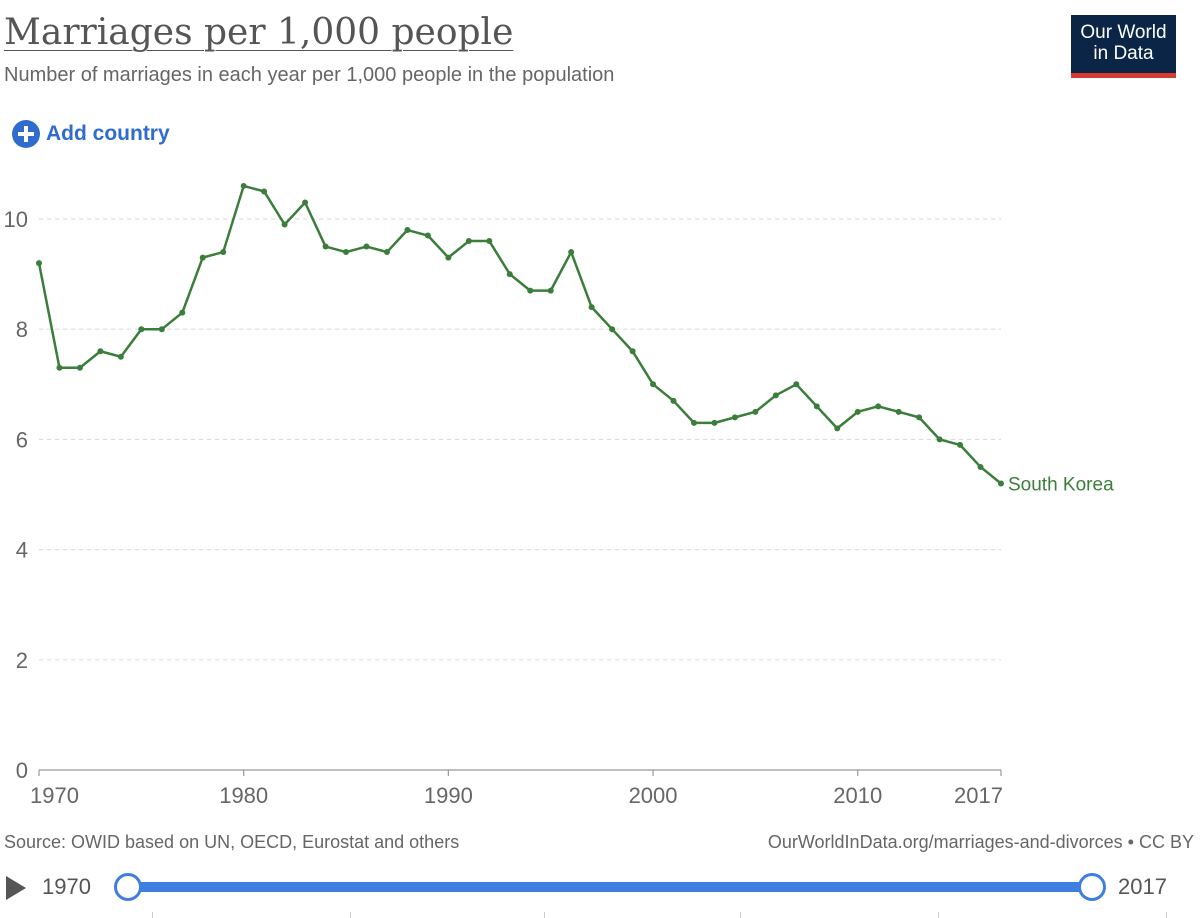 The height and width of the screenshot is (918, 1200). Describe the element at coordinates (22, 329) in the screenshot. I see `y-tick-label: 8` at that location.